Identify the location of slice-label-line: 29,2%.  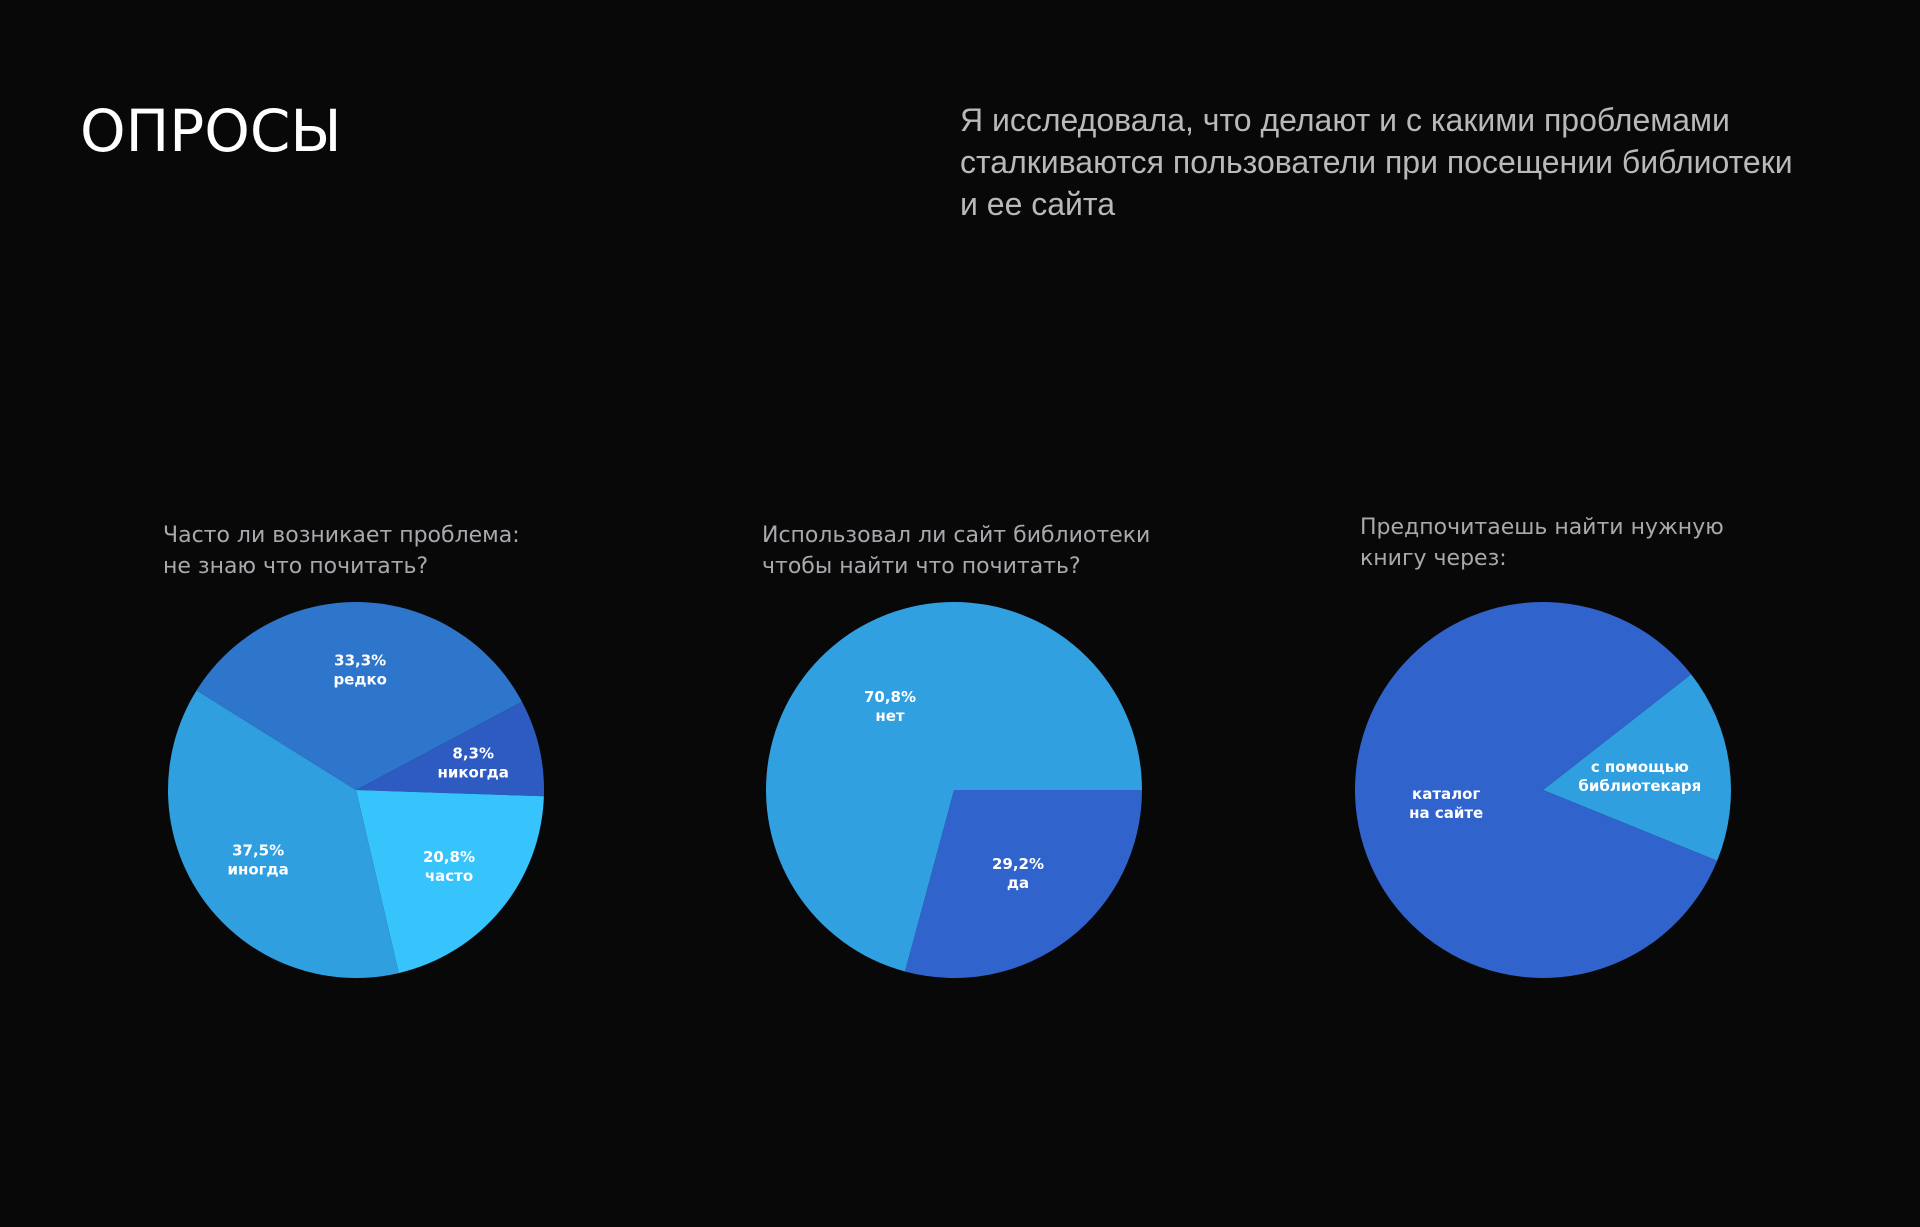
(1018, 864).